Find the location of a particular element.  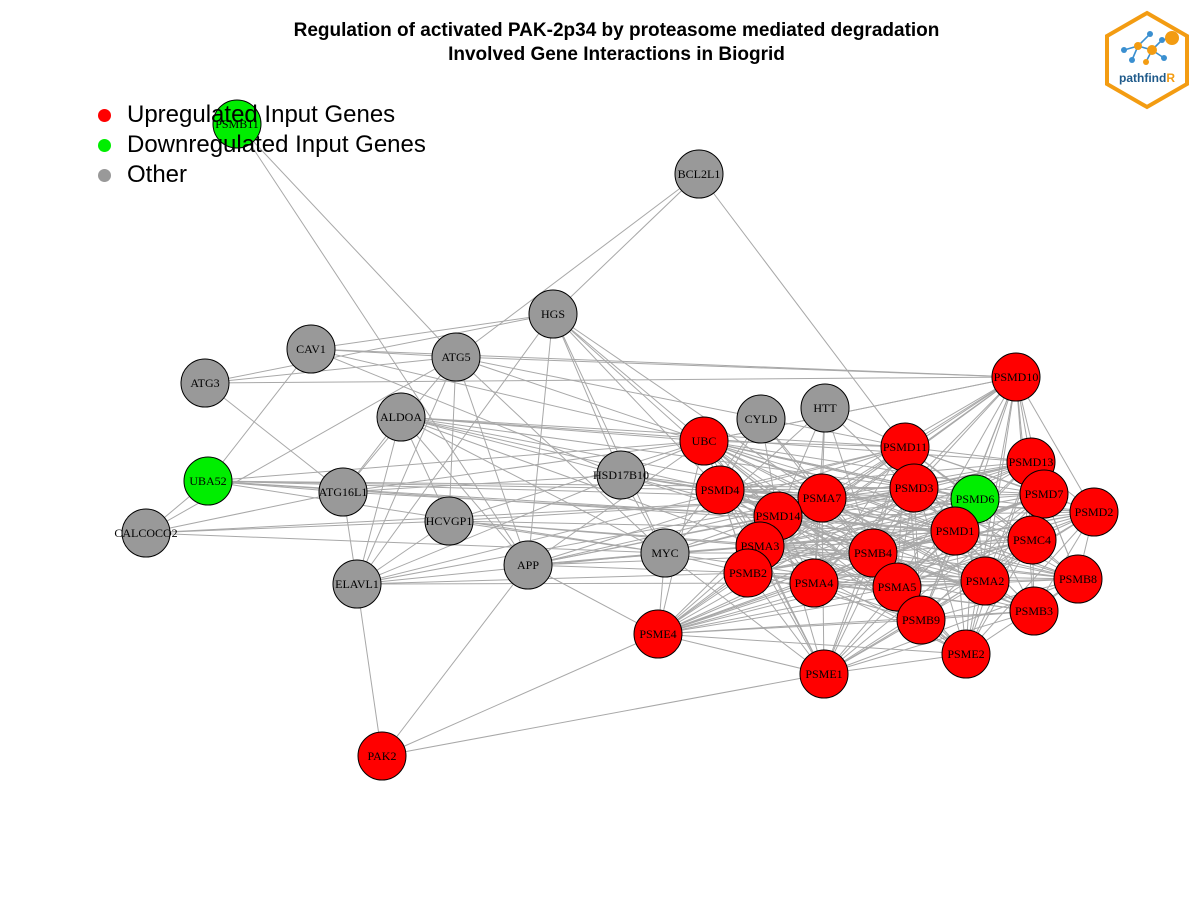

legend-label: Upregulated Input Genes is located at coordinates (261, 114).